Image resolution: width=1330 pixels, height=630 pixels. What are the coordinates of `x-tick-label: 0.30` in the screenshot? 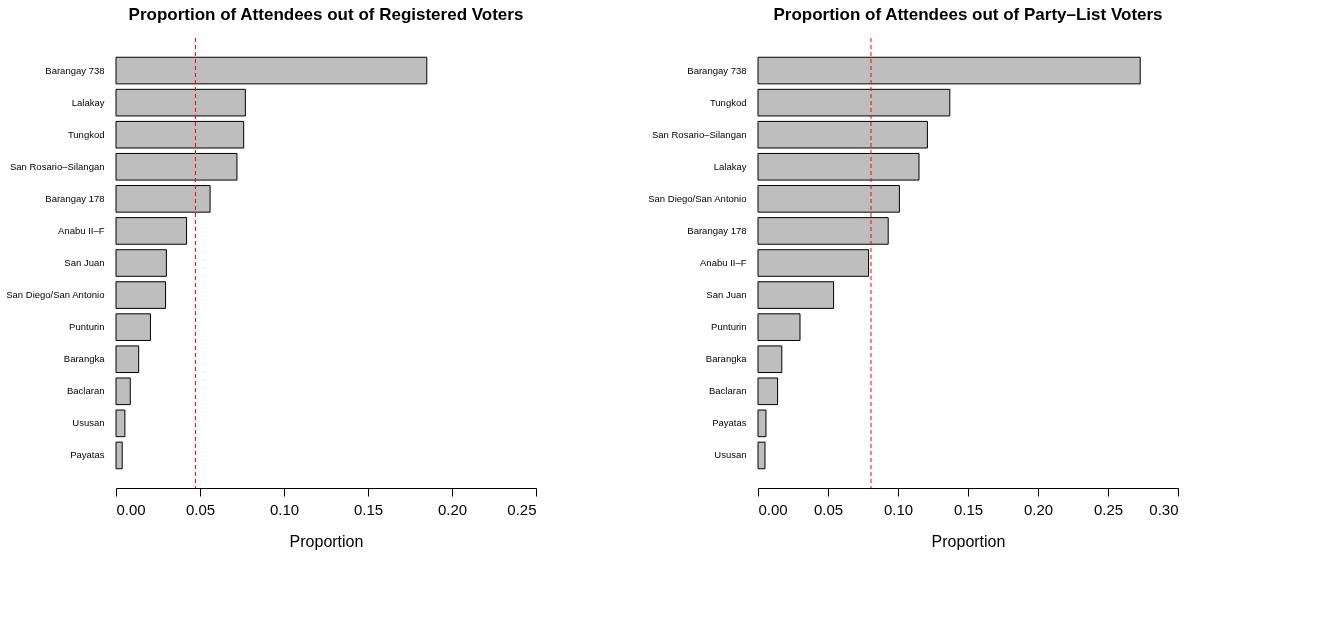 It's located at (1164, 509).